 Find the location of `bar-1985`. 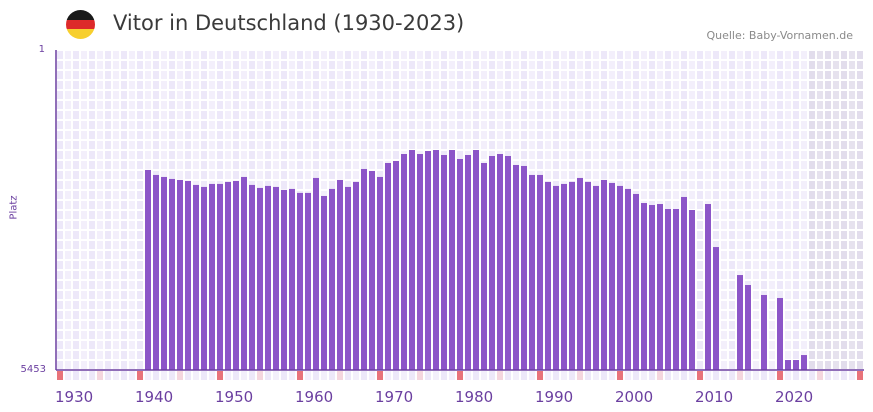

bar-1985 is located at coordinates (500, 262).